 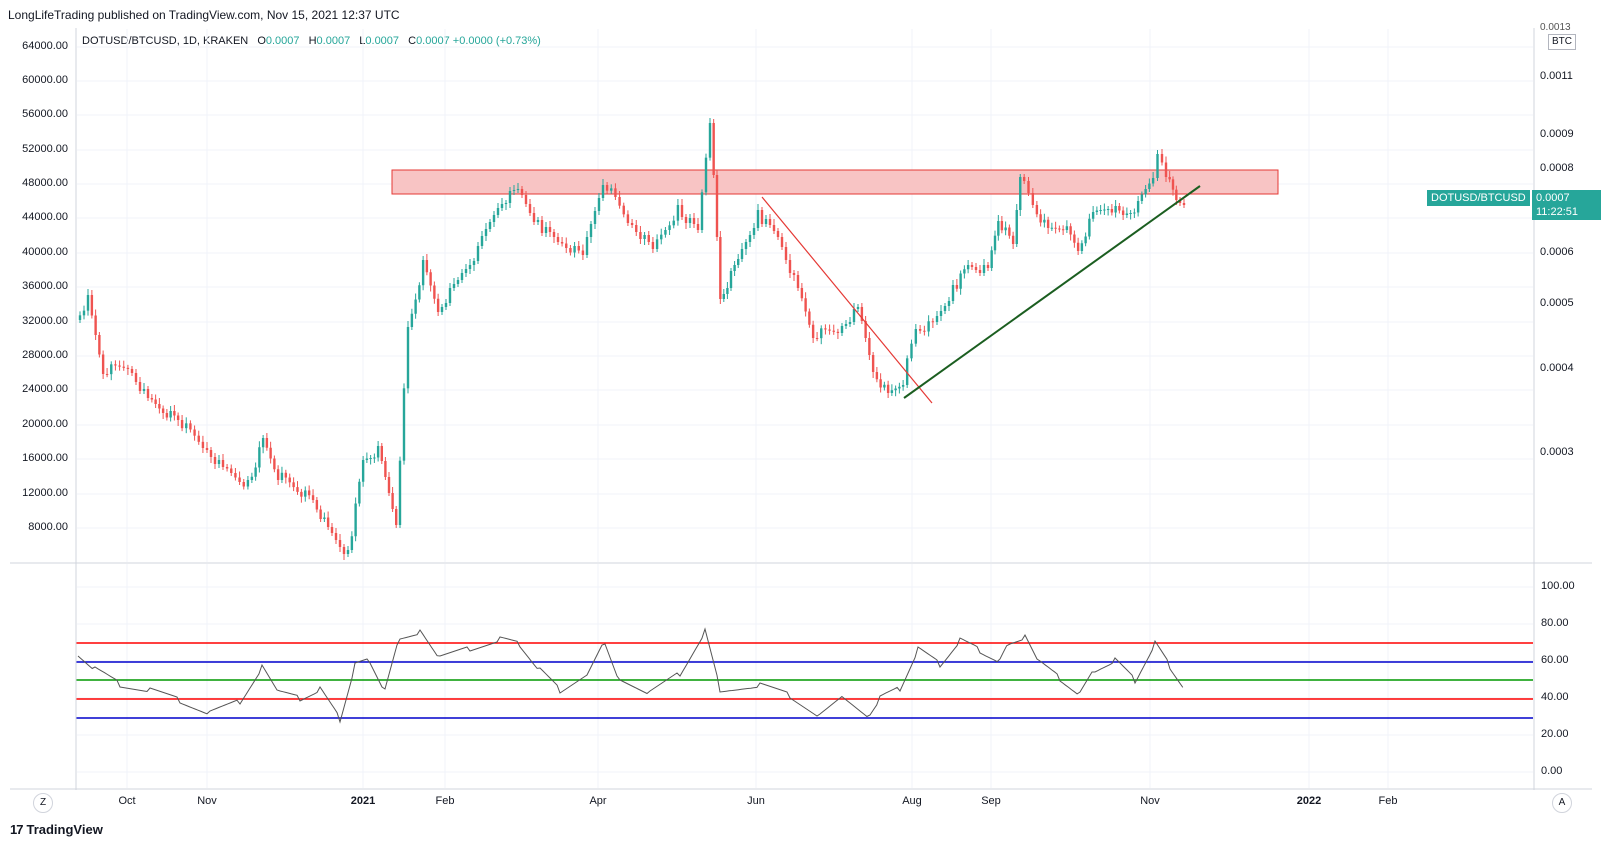 What do you see at coordinates (847, 300) in the screenshot?
I see `descending-trendline` at bounding box center [847, 300].